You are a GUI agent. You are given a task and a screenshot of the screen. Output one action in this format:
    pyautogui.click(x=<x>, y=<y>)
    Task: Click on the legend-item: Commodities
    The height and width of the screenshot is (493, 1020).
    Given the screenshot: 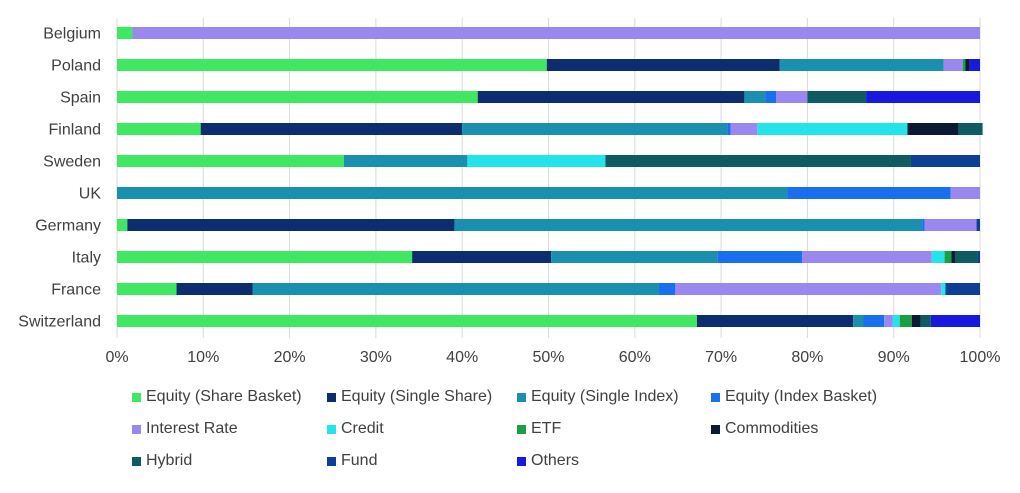 What is the action you would take?
    pyautogui.click(x=764, y=429)
    